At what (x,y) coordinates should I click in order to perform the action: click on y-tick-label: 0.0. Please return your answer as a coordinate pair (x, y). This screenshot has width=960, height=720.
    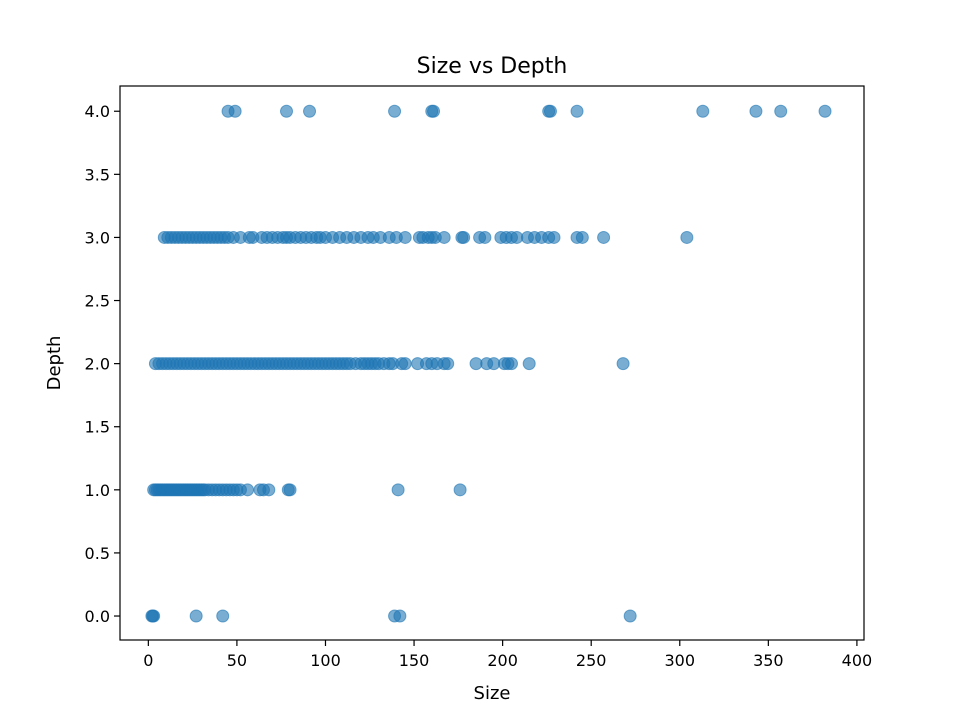
    Looking at the image, I should click on (97, 616).